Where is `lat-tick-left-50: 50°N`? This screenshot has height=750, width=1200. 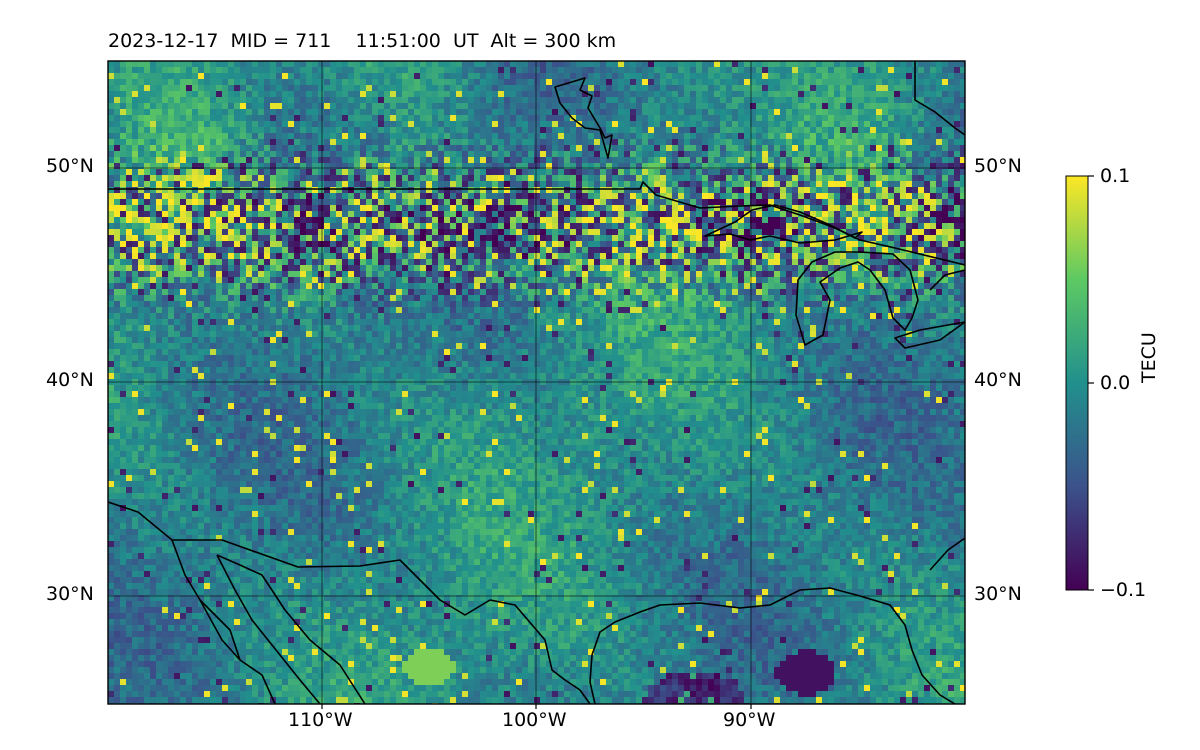 lat-tick-left-50: 50°N is located at coordinates (70, 166).